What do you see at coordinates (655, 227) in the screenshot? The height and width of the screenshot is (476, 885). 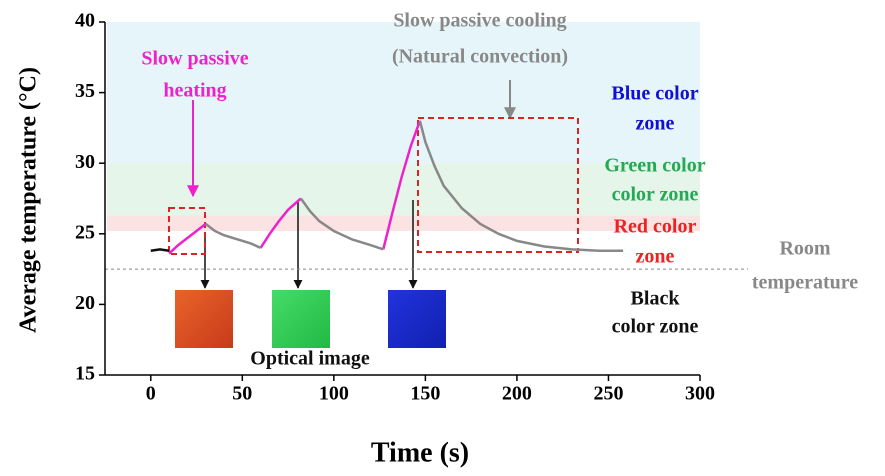 I see `zone-label: Red color` at bounding box center [655, 227].